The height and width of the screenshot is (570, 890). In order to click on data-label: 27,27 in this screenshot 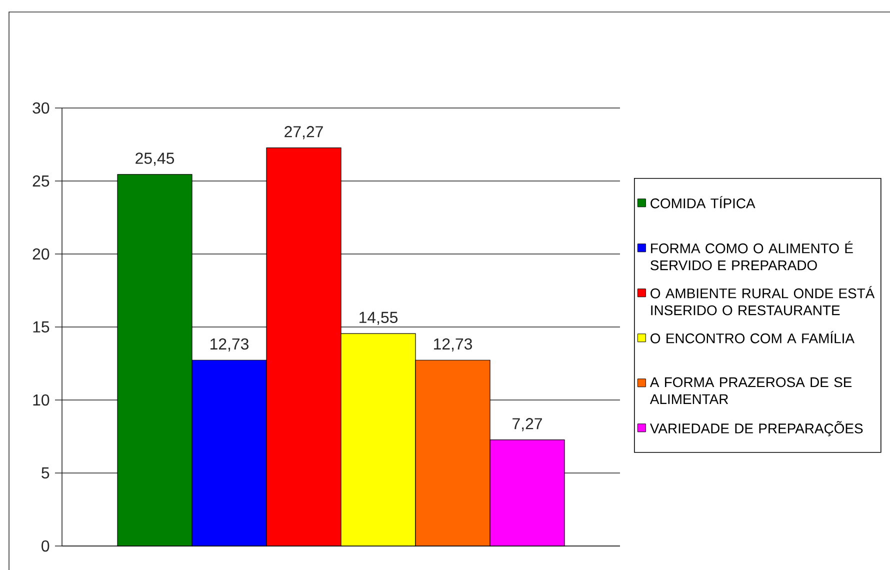, I will do `click(303, 133)`.